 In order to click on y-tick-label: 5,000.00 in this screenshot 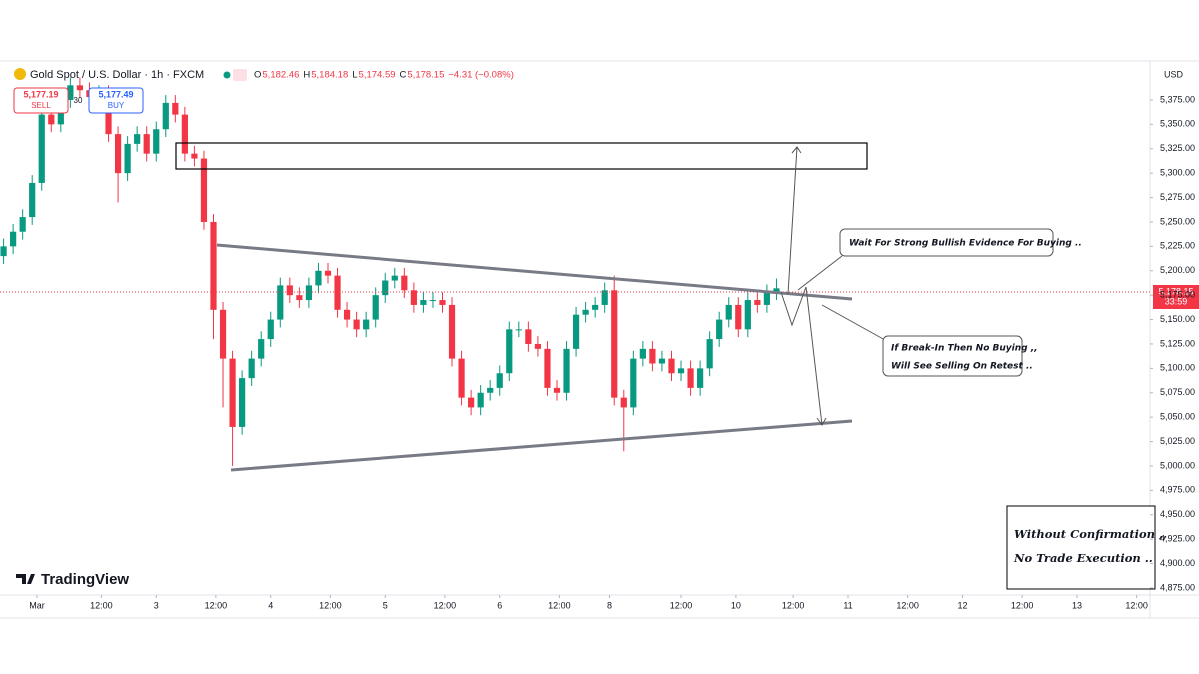, I will do `click(1177, 465)`.